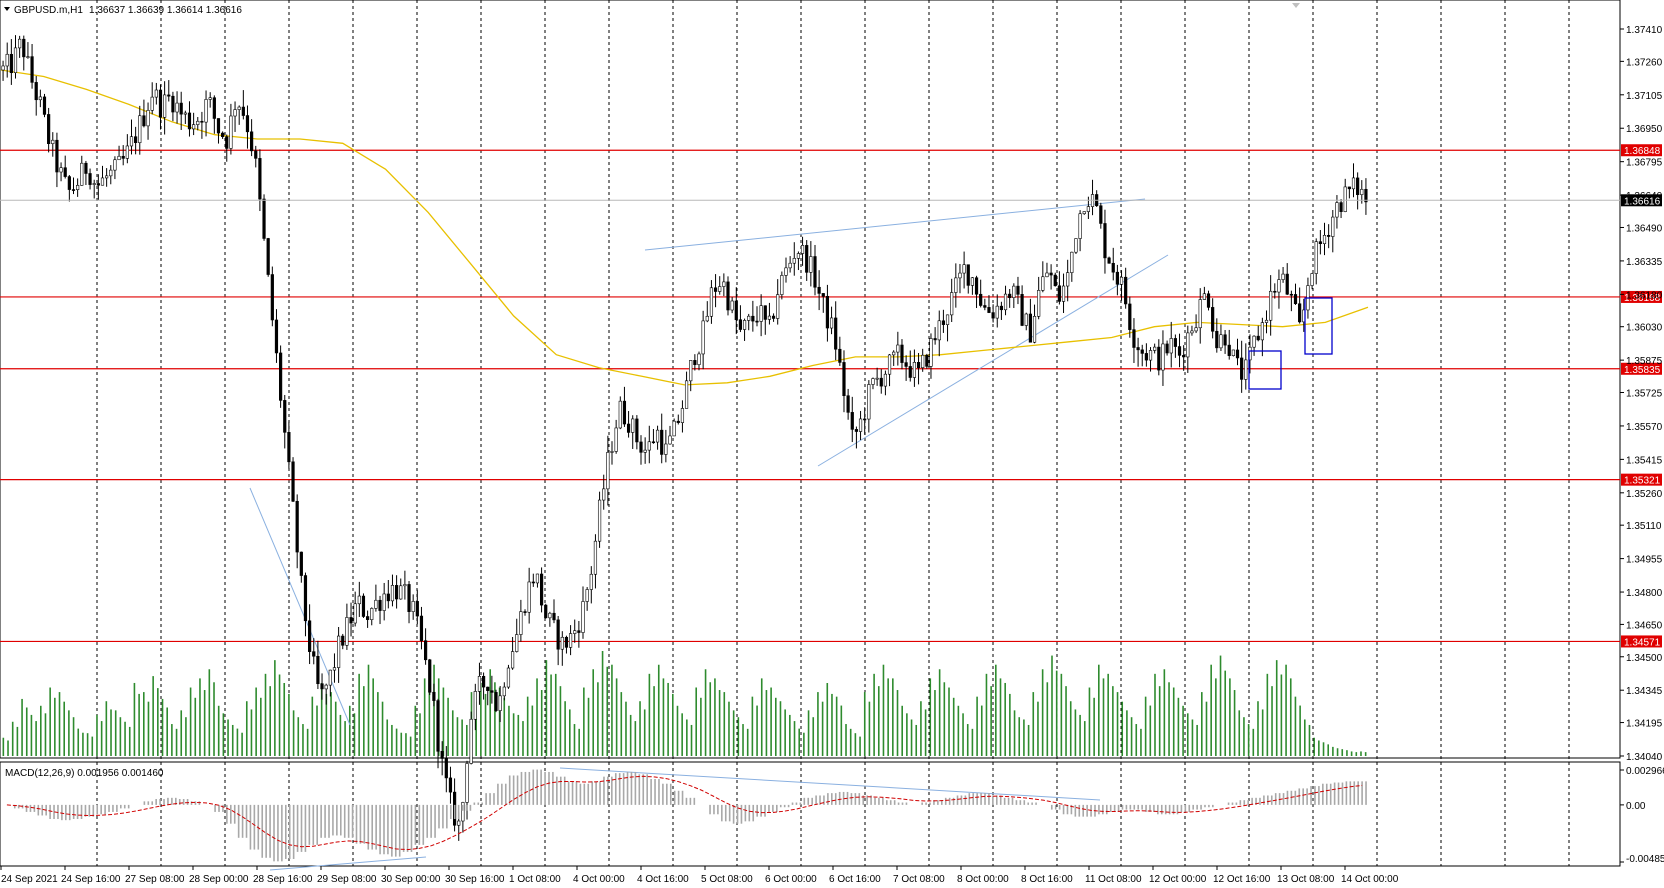 This screenshot has height=888, width=1664. What do you see at coordinates (7, 9) in the screenshot?
I see `chart-menu-triangle-icon` at bounding box center [7, 9].